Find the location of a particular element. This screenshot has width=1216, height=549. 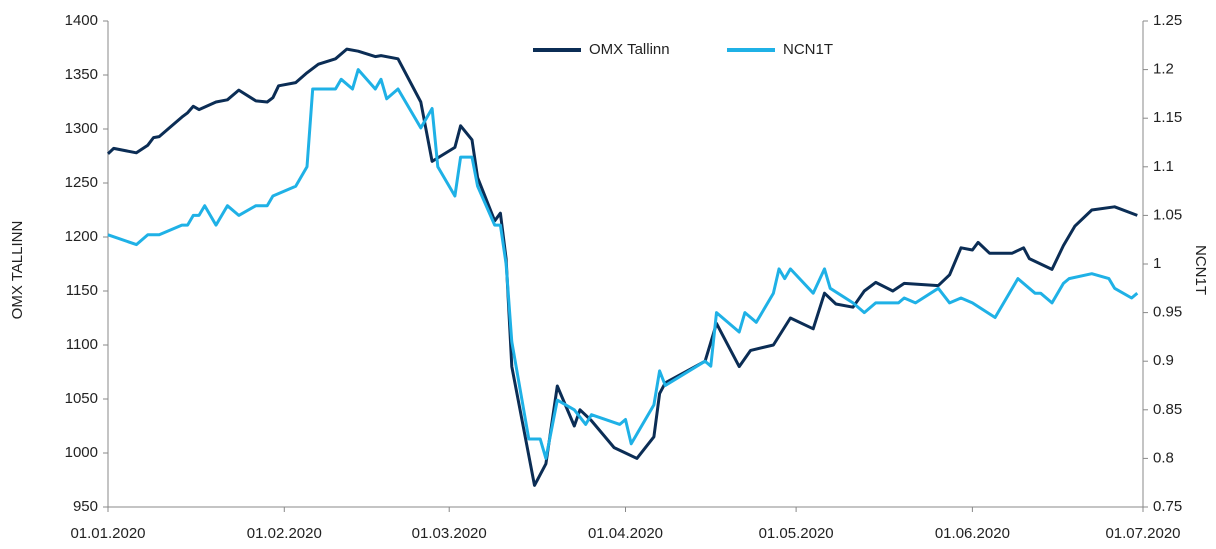

y2-tick-label: 1.1 is located at coordinates (1163, 166).